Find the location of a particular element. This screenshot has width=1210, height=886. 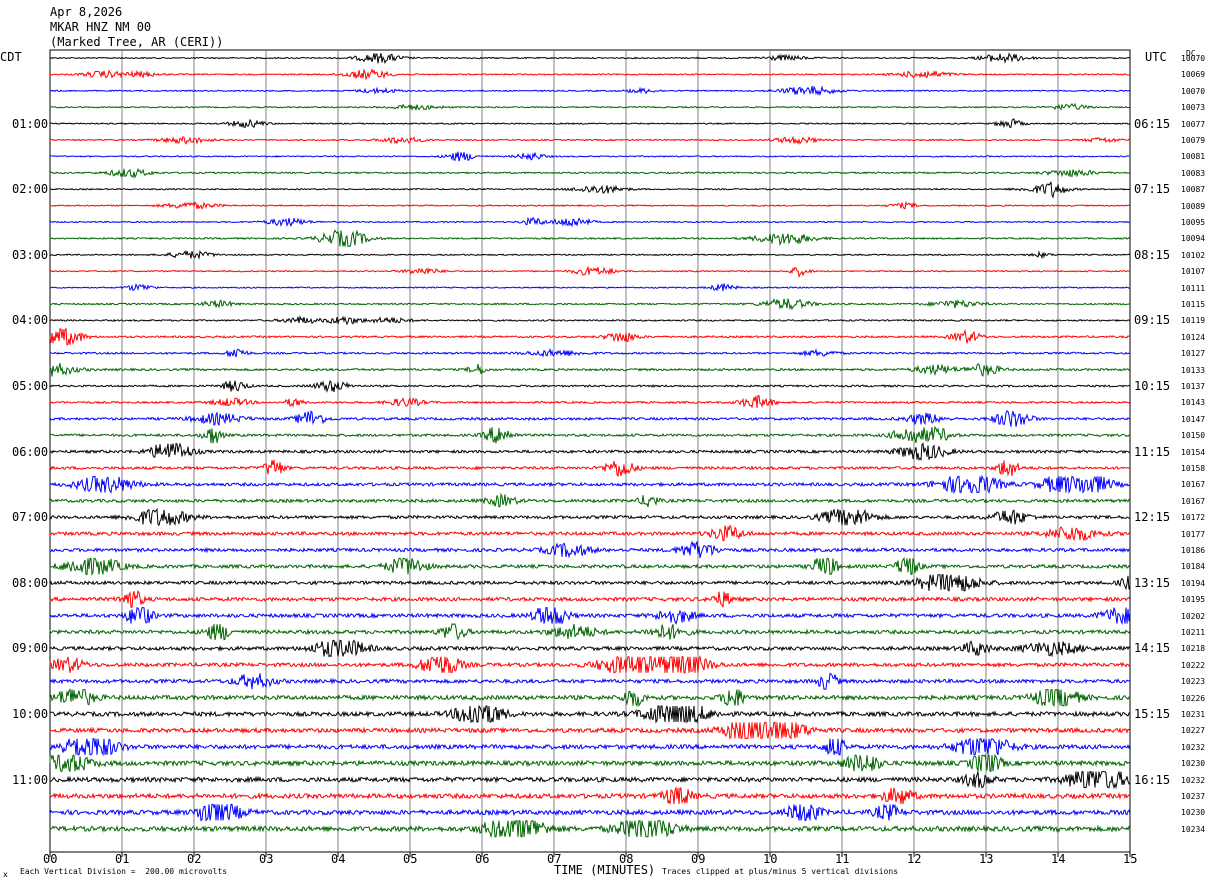

dc-offset-label: 10195 is located at coordinates (1193, 600).